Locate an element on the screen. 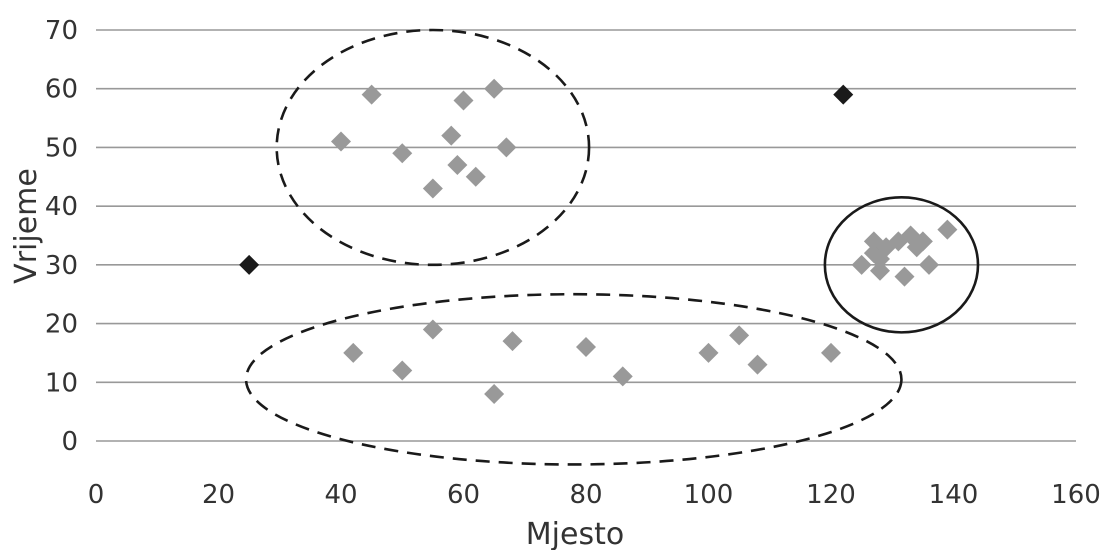  x-tick-label: 60 is located at coordinates (463, 495).